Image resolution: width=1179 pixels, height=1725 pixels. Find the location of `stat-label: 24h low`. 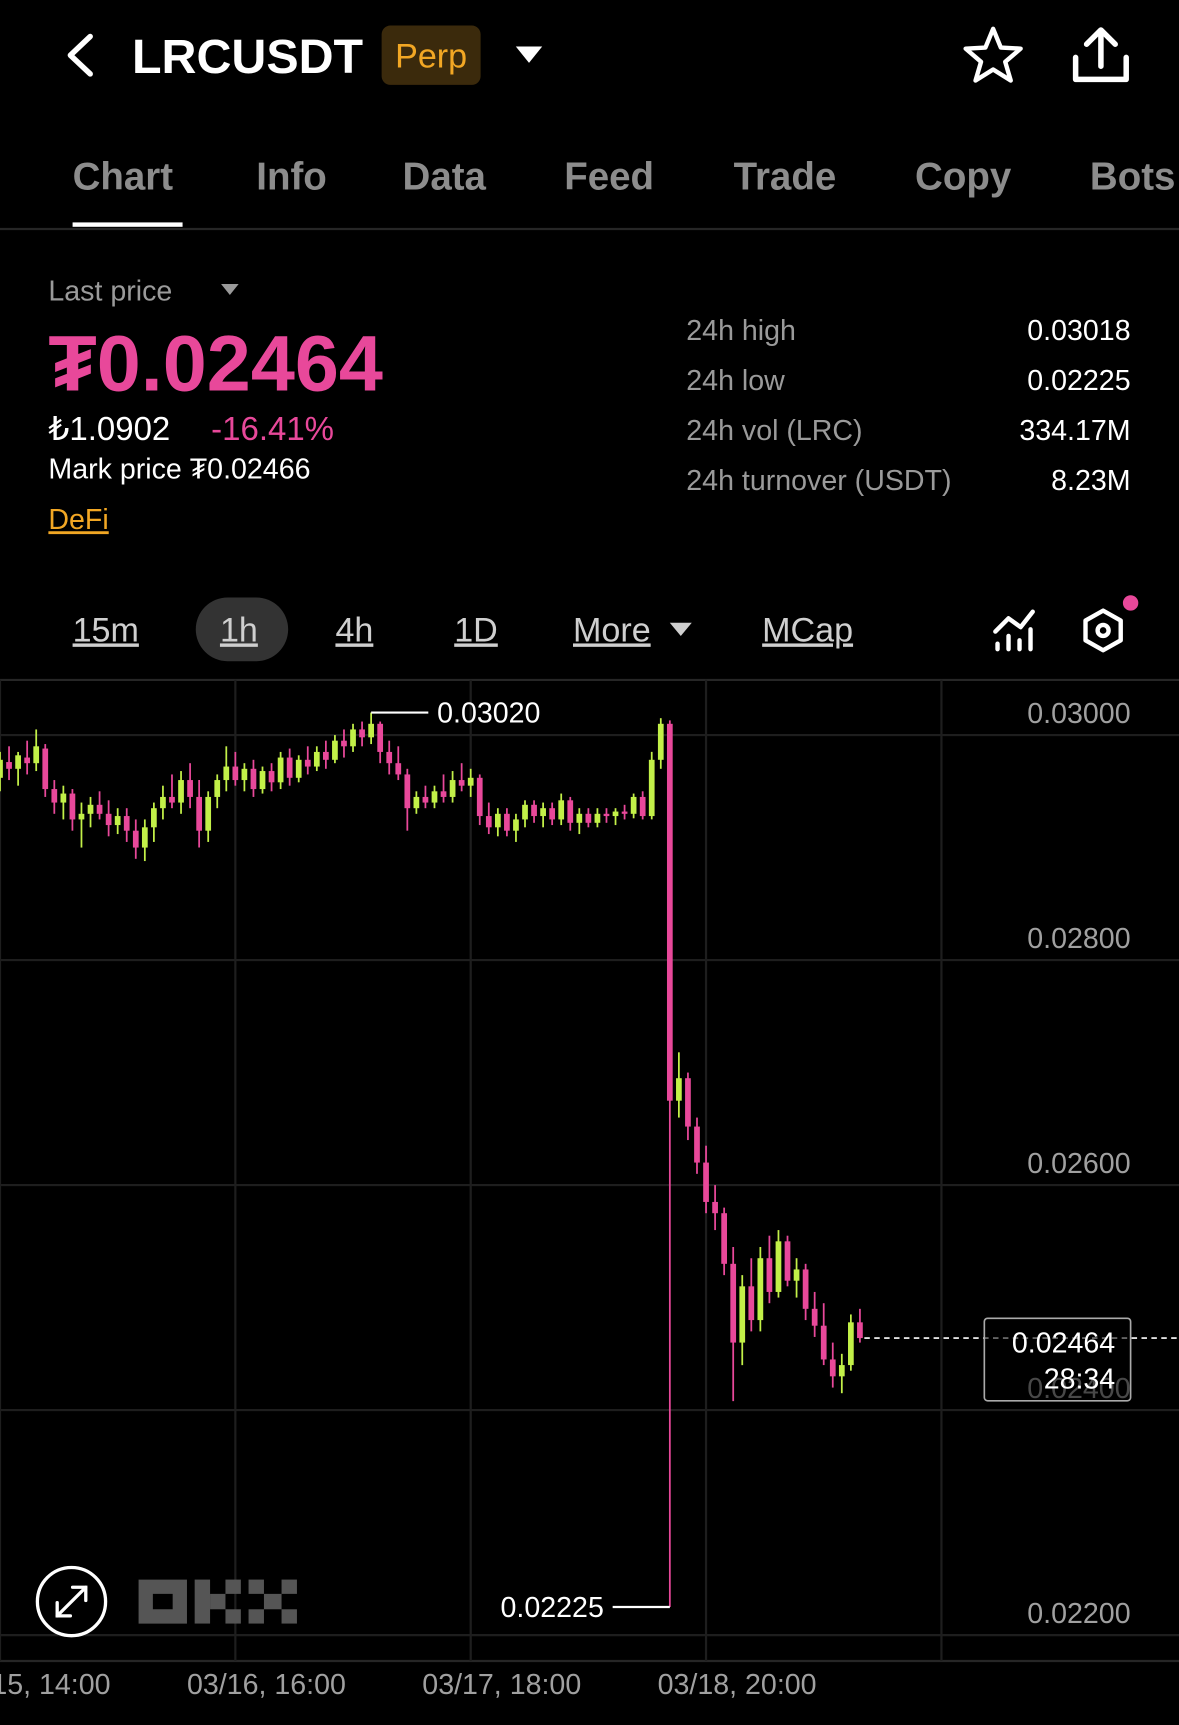

stat-label: 24h low is located at coordinates (735, 381).